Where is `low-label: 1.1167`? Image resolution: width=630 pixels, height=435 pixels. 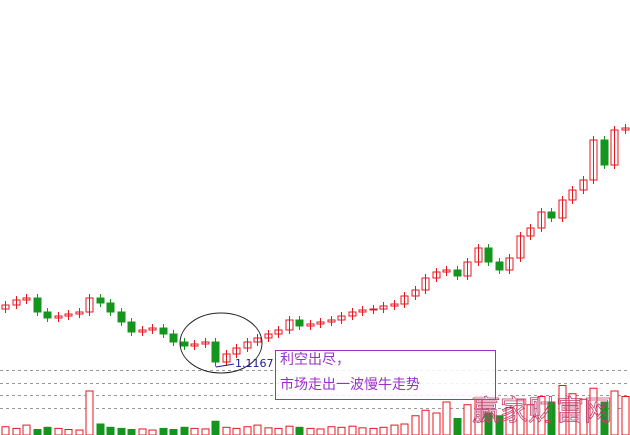
low-label: 1.1167 is located at coordinates (254, 363).